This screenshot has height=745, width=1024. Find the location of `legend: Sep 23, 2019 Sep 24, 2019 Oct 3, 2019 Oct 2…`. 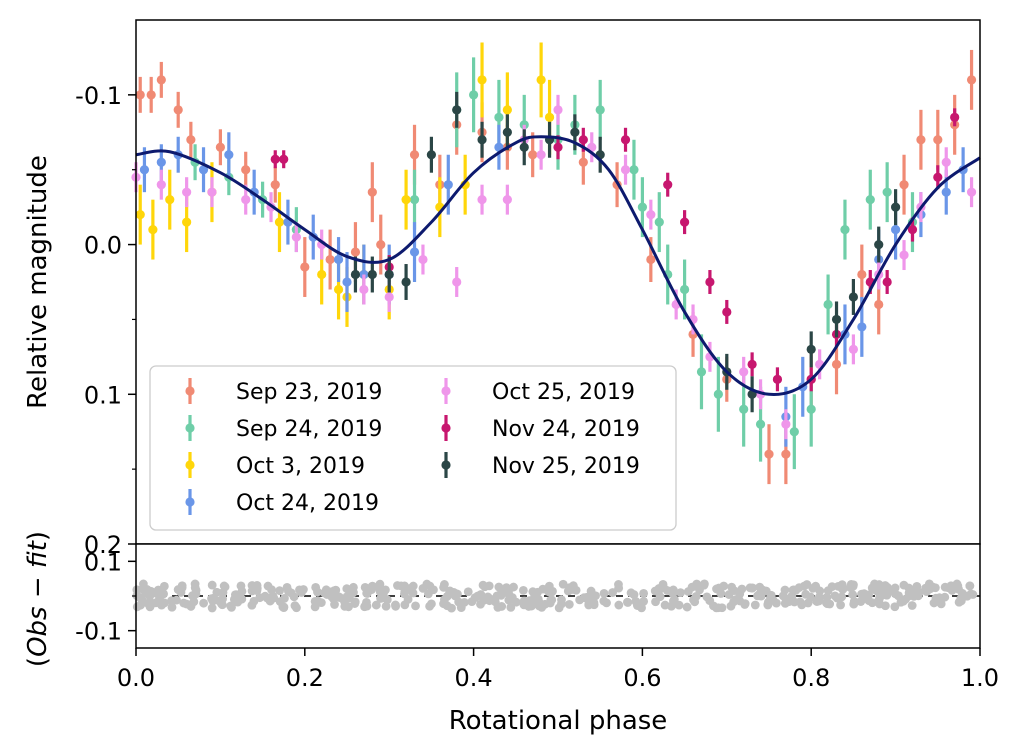

legend: Sep 23, 2019 Sep 24, 2019 Oct 3, 2019 Oct 2… is located at coordinates (413, 448).